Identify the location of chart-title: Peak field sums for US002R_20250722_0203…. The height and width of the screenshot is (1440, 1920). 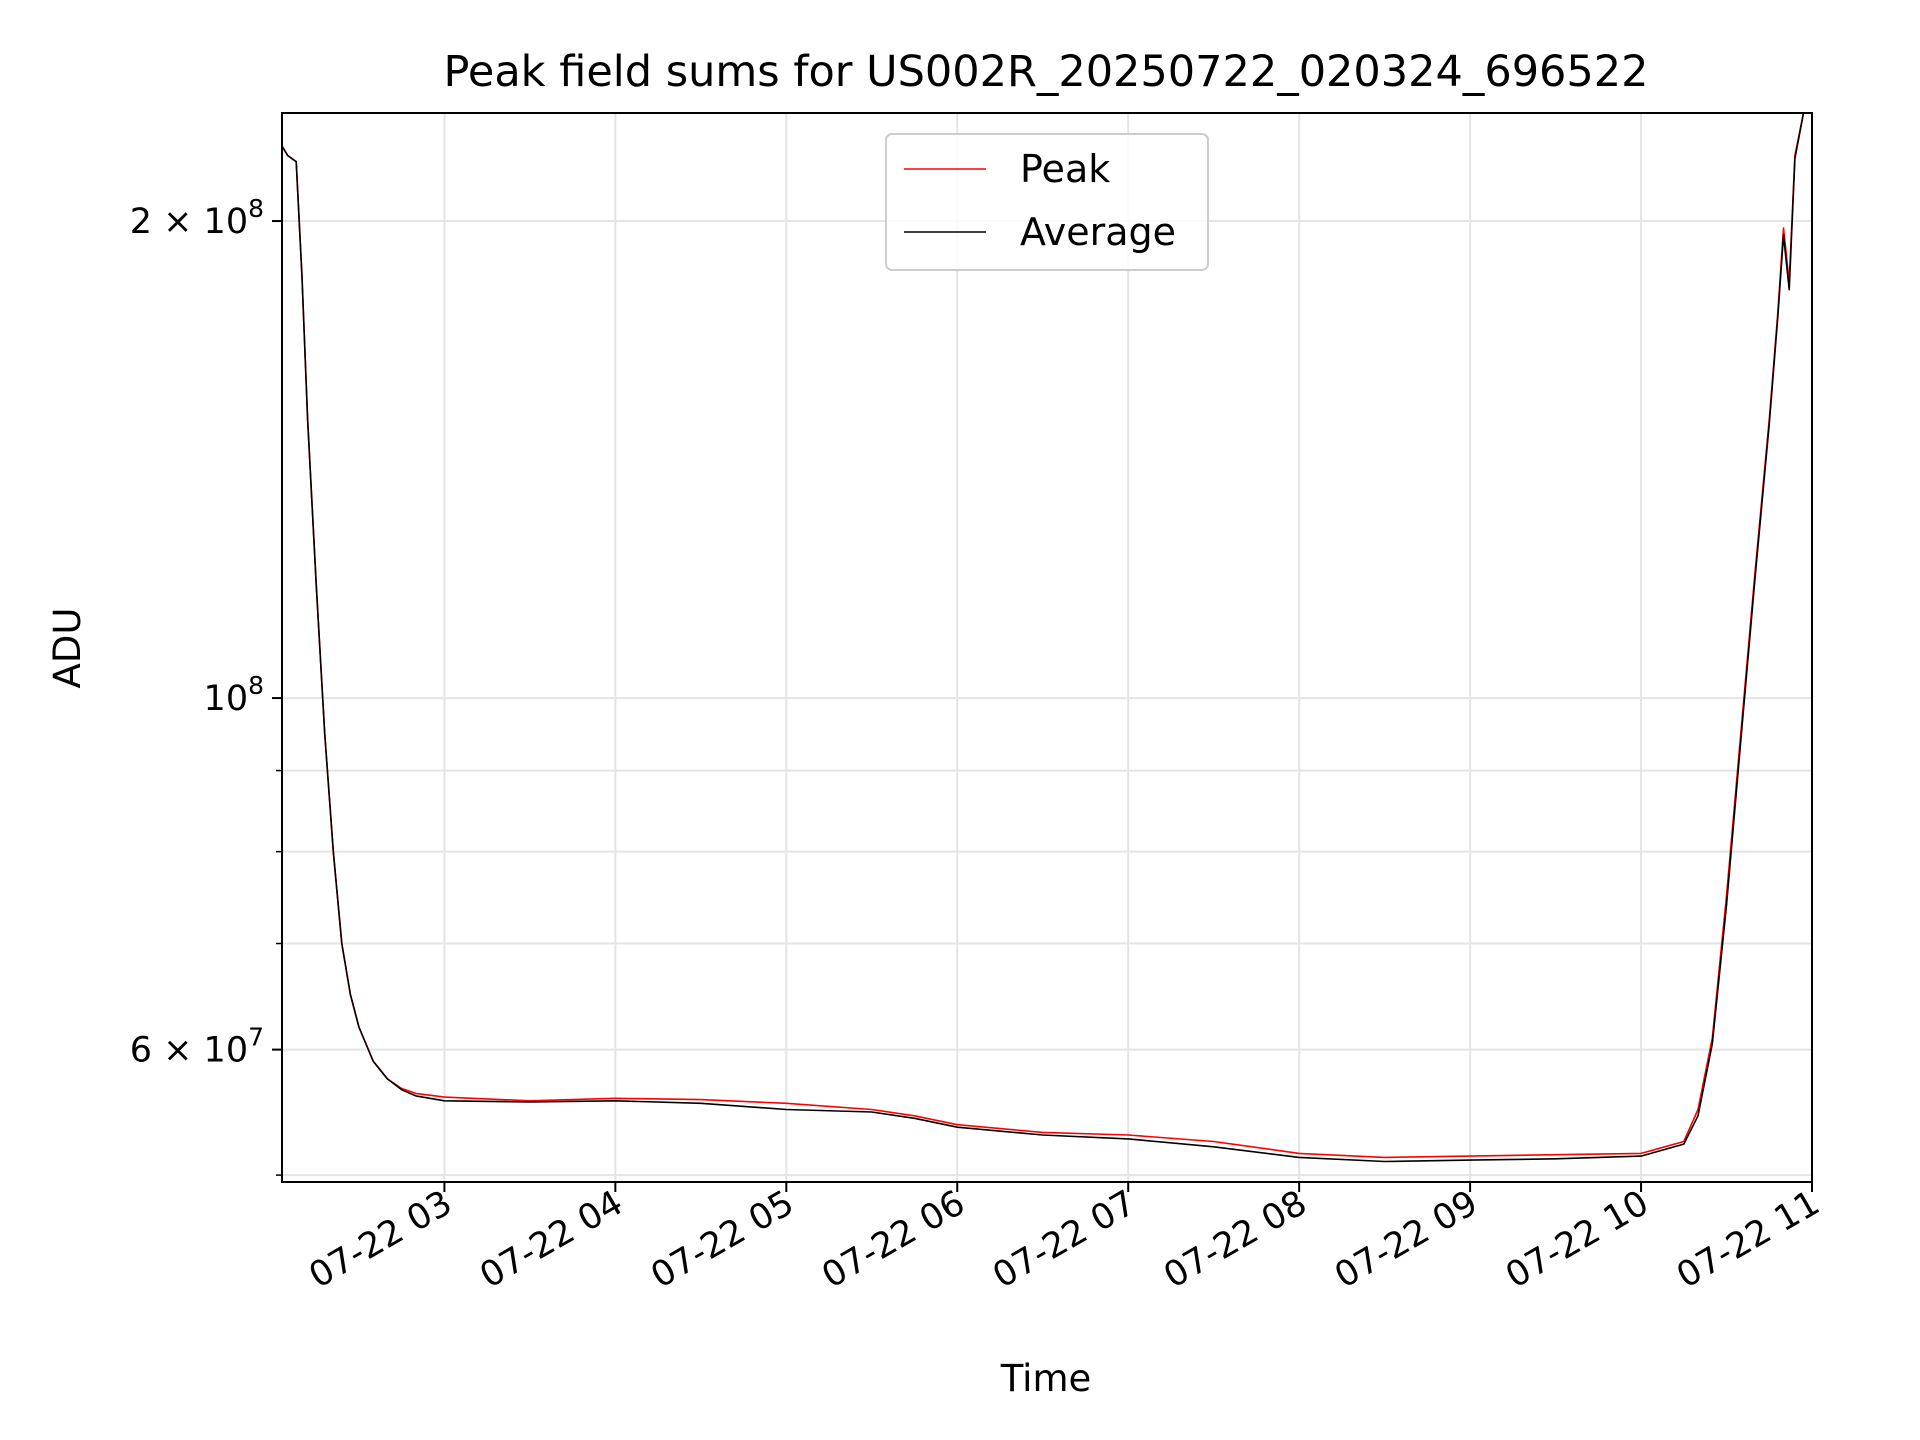
(1045, 72).